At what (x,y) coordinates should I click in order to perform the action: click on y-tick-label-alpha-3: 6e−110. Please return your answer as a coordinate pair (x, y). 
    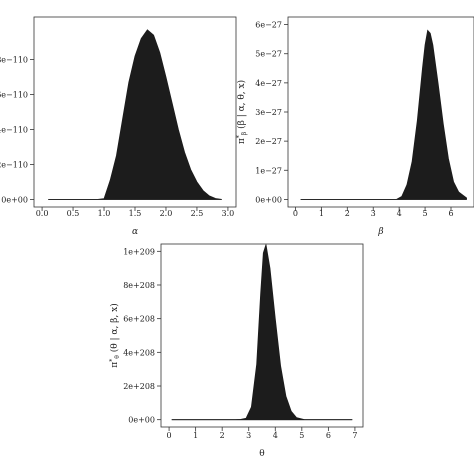
    Looking at the image, I should click on (14, 95).